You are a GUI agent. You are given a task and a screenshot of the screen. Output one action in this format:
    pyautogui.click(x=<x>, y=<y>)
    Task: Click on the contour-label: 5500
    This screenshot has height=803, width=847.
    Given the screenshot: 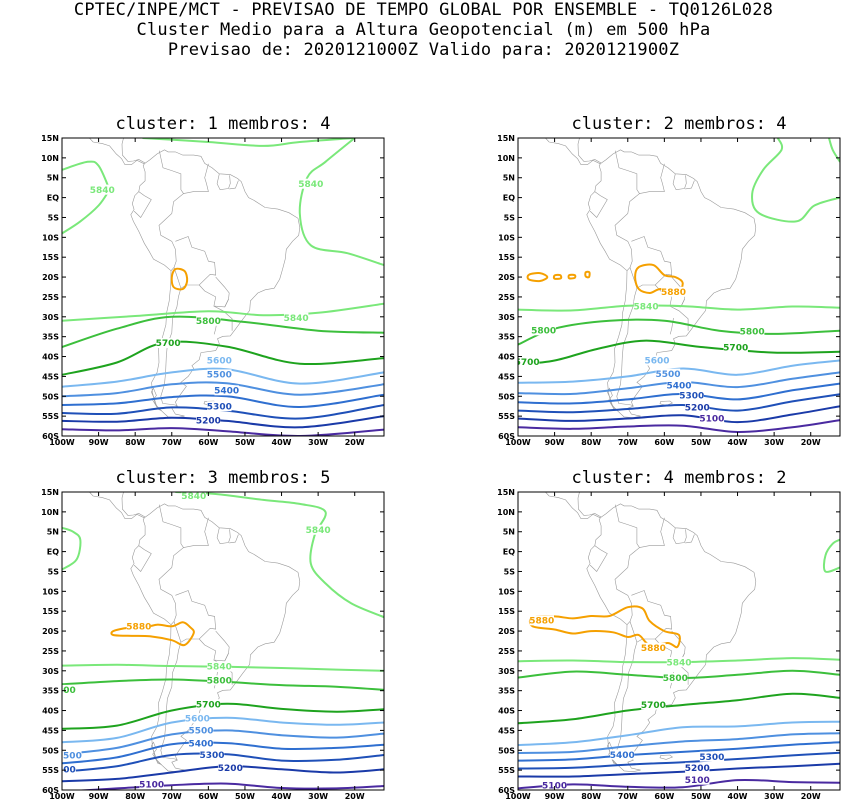 What is the action you would take?
    pyautogui.click(x=201, y=732)
    